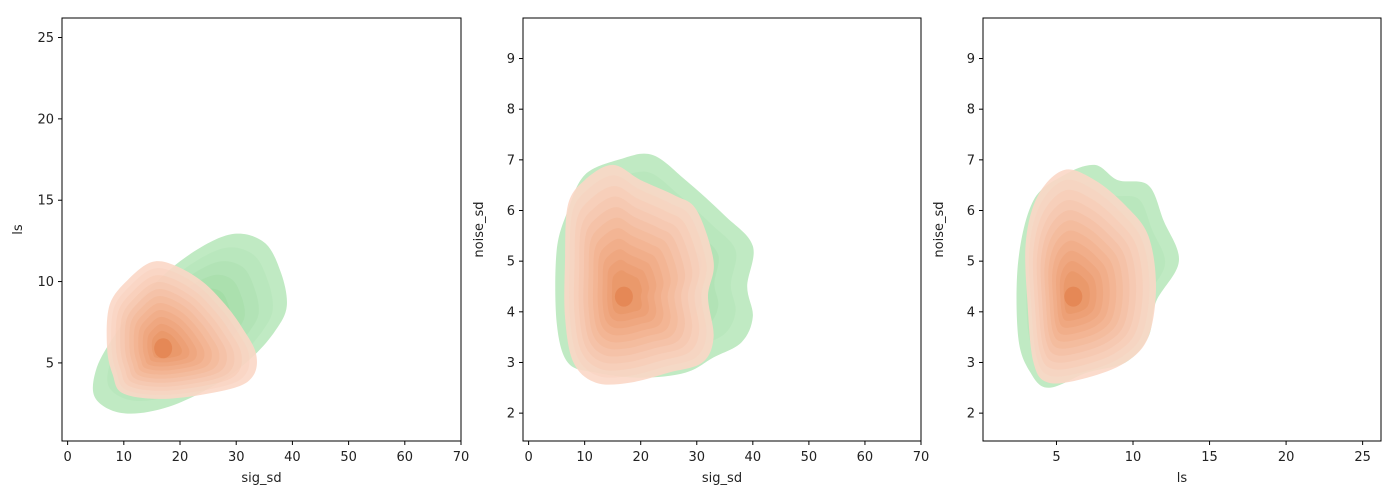  I want to click on y-tick-label: 15, so click(45, 201).